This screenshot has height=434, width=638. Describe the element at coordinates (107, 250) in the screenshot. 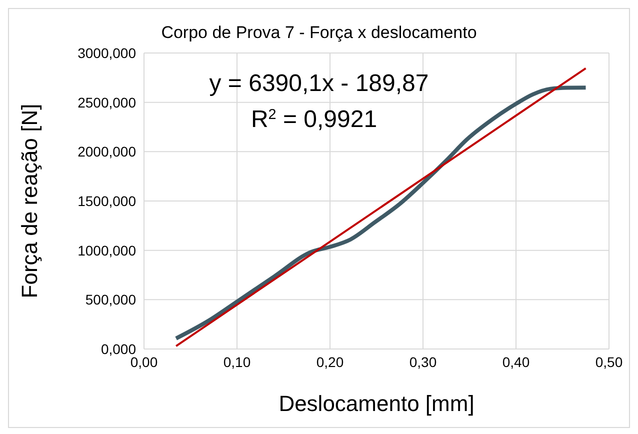

I see `y-tick-label: 1000,000` at that location.